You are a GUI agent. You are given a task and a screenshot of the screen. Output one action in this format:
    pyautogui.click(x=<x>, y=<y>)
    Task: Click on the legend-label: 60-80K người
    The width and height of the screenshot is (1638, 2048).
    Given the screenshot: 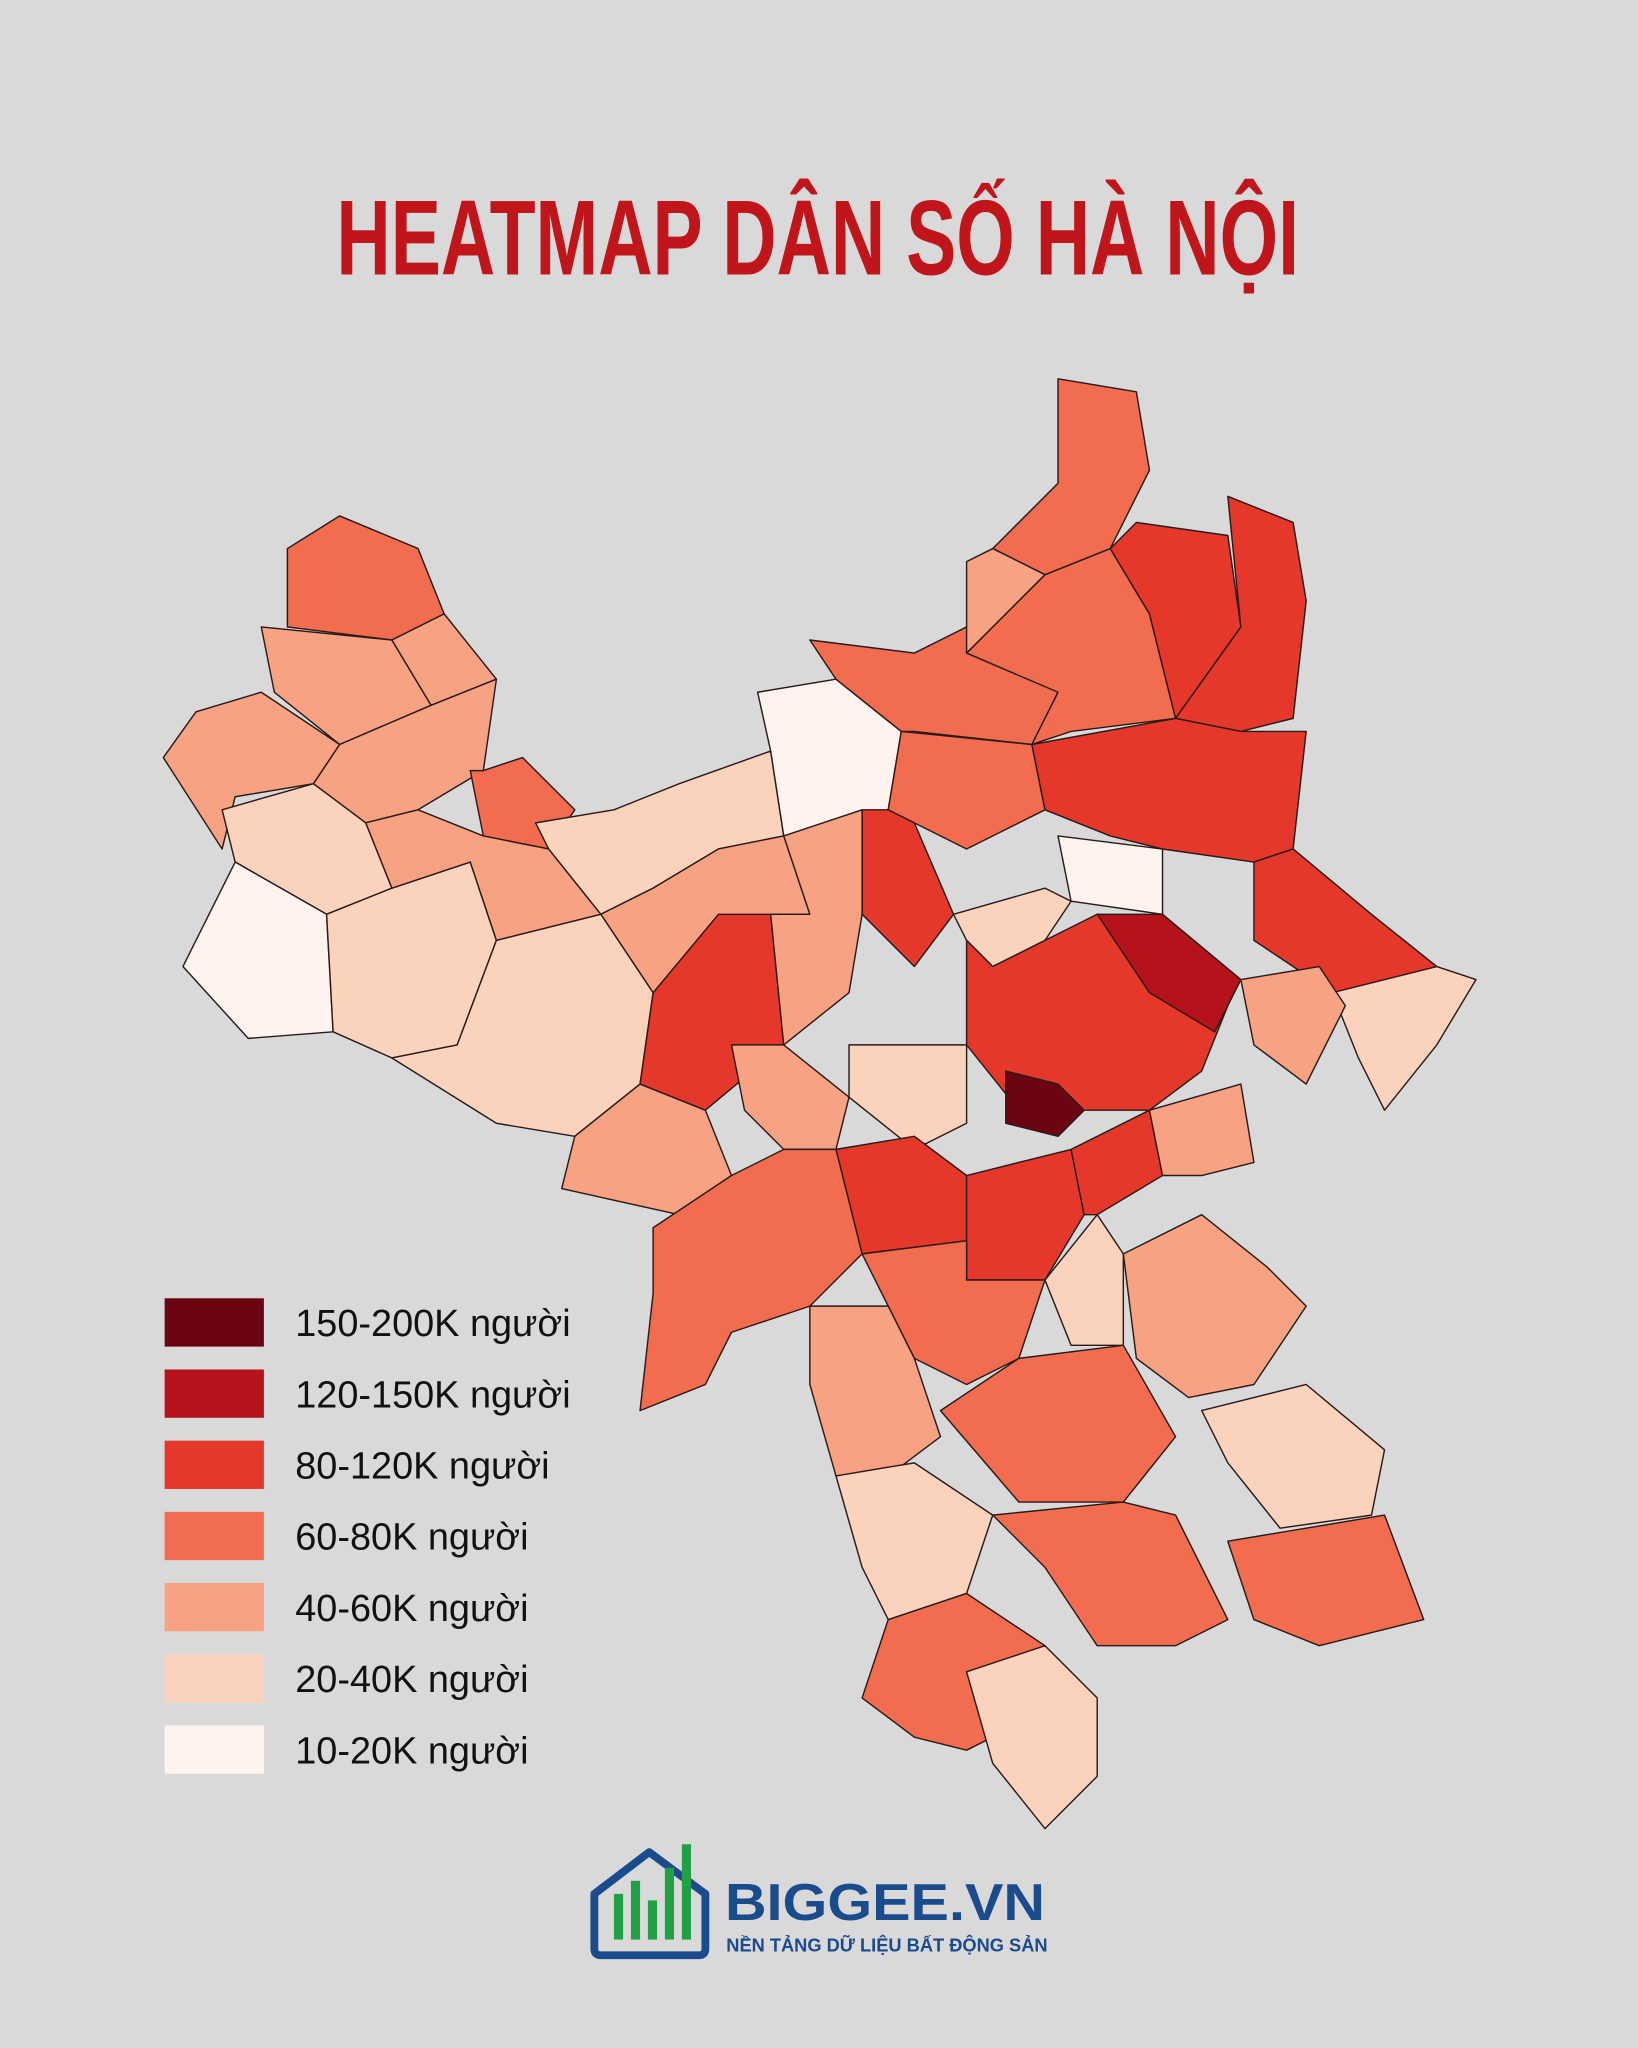 What is the action you would take?
    pyautogui.click(x=411, y=1538)
    